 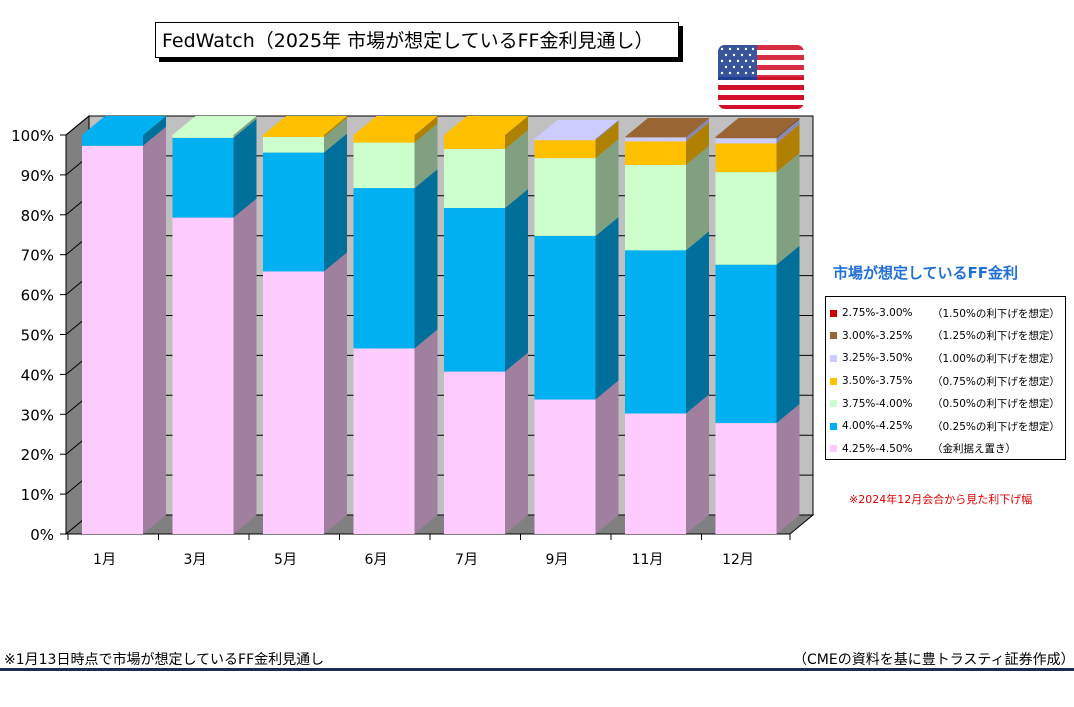 I want to click on legend-item: 3.75%-4.00% （0.50%の利下げを想定）, so click(x=947, y=403).